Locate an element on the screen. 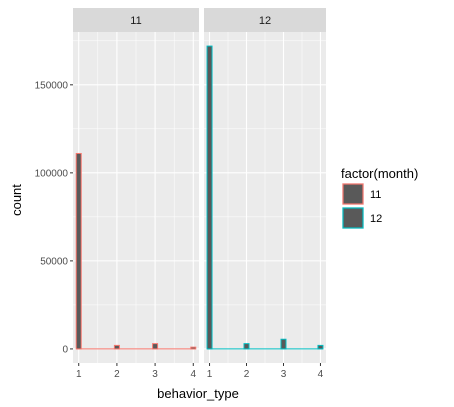  facet-strip-label: 11 is located at coordinates (135, 21).